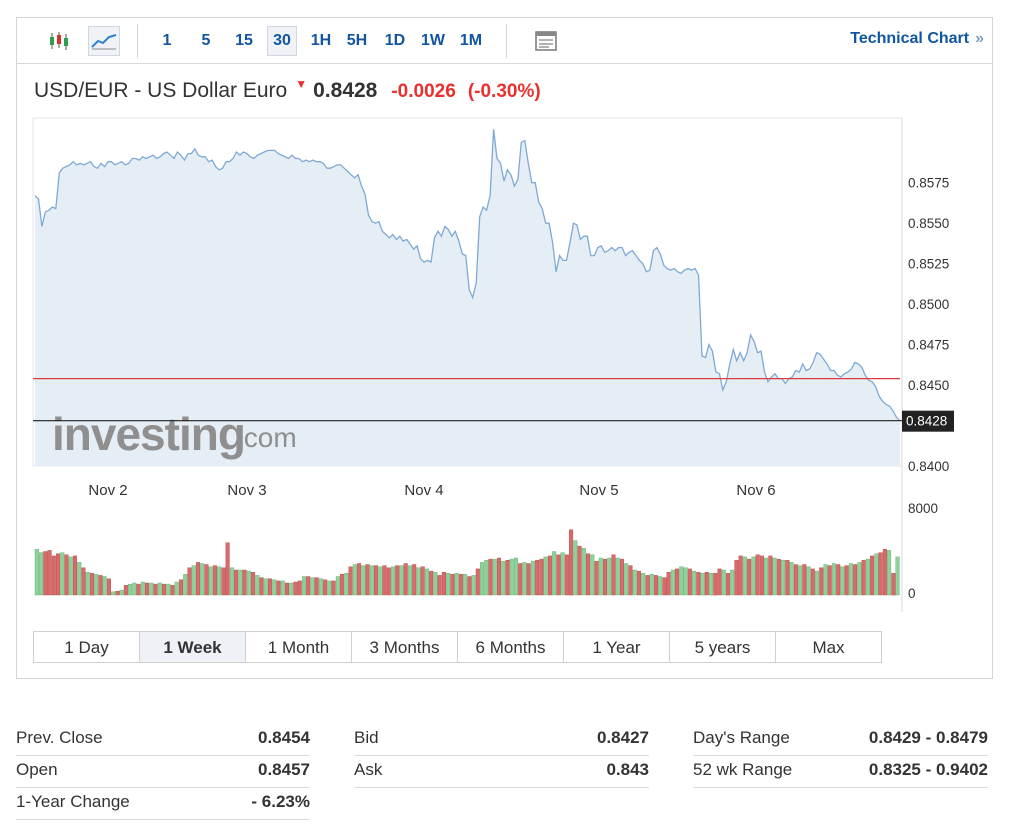  I want to click on interval-1h: 1H, so click(321, 40).